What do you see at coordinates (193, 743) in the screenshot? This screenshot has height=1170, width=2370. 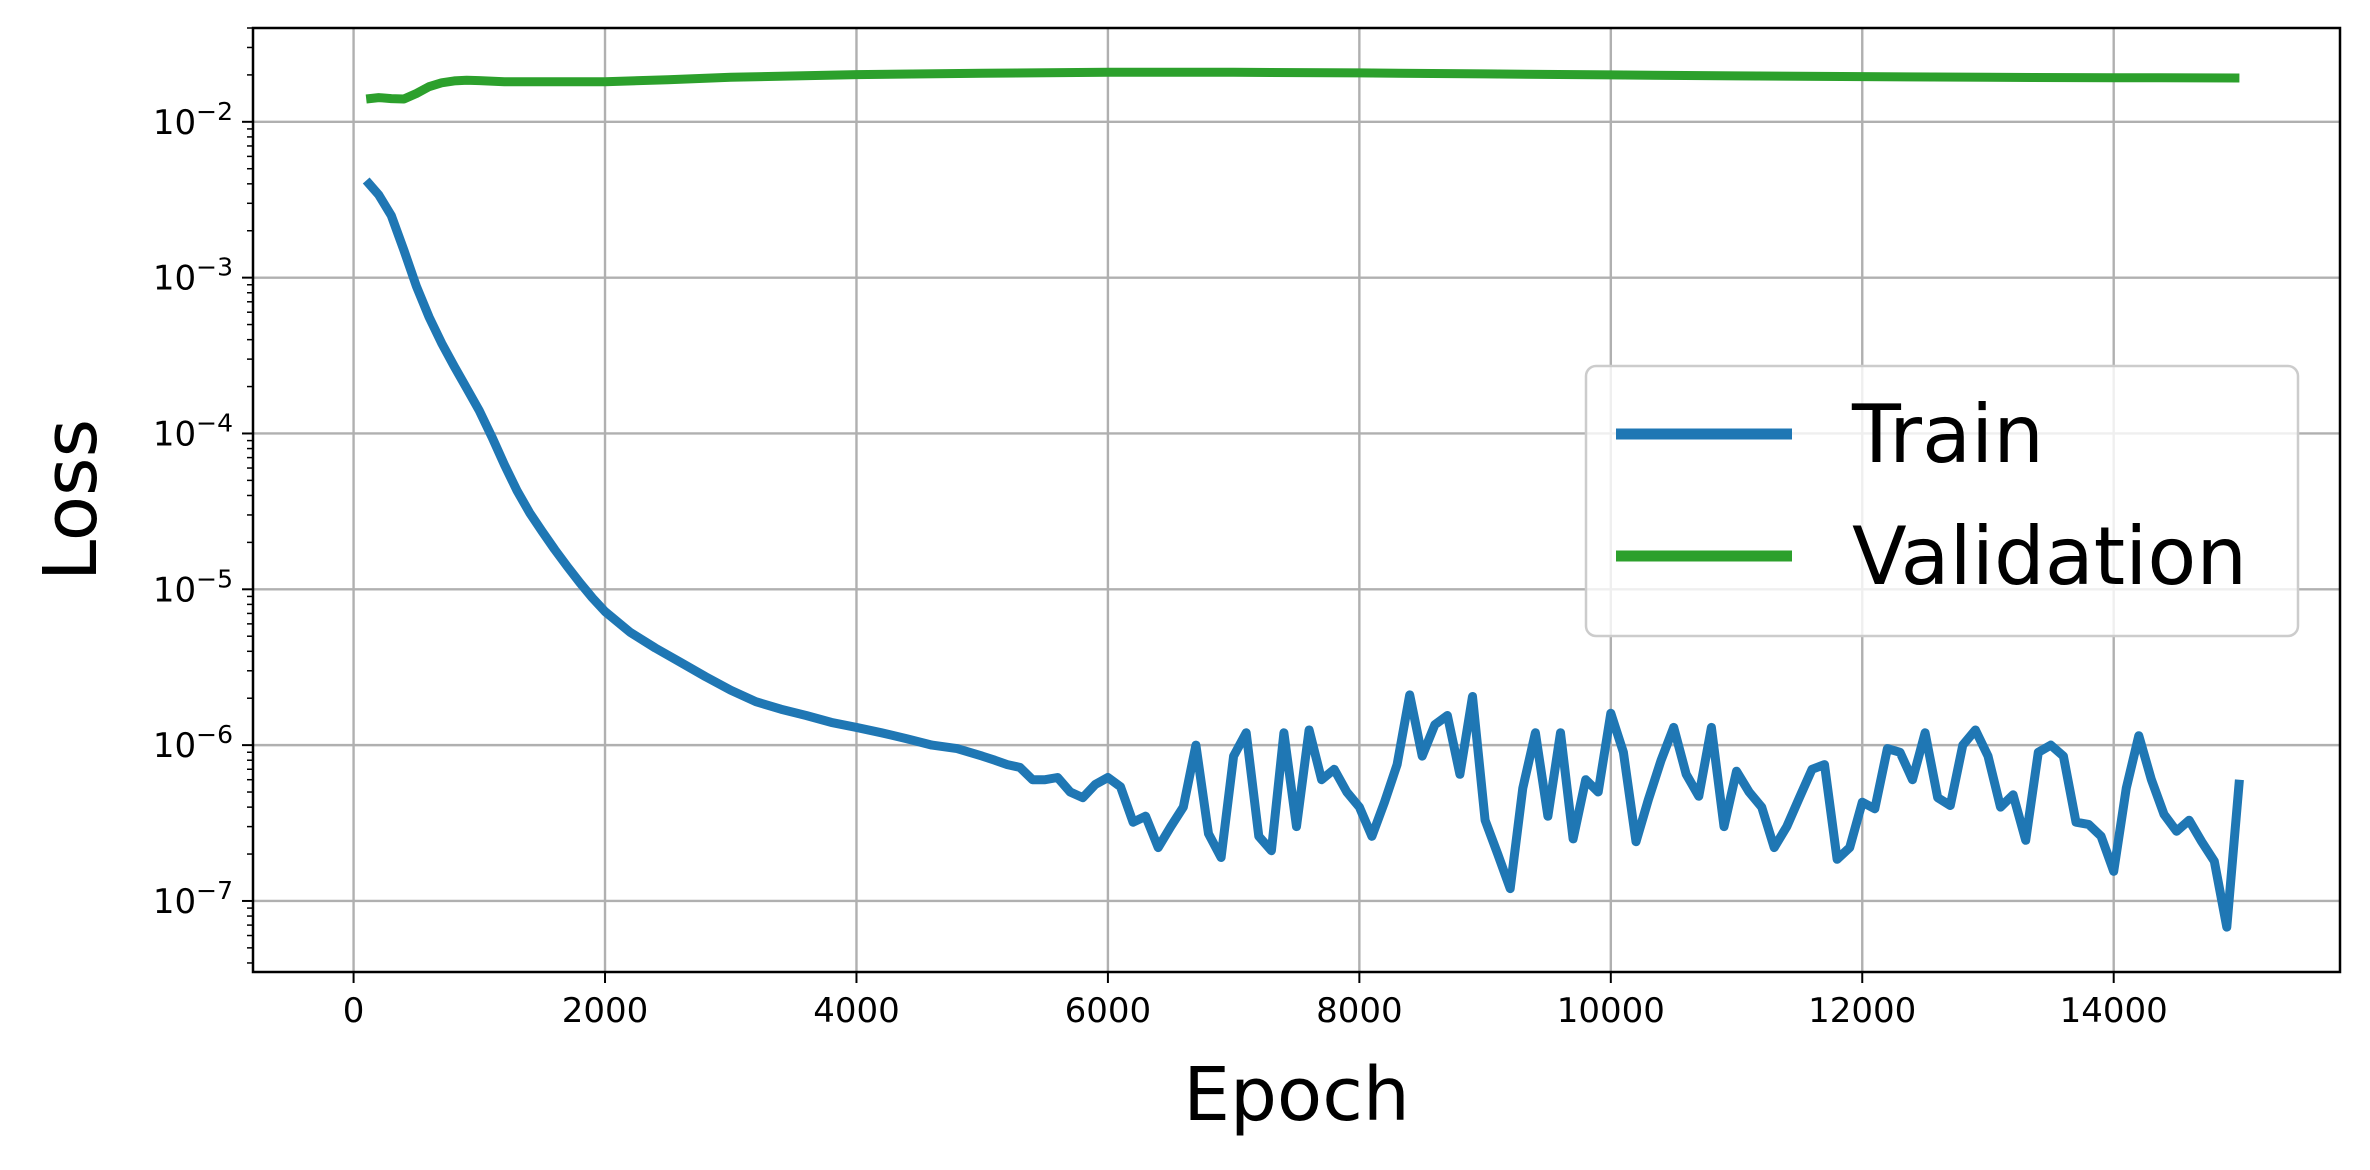 I see `y-tick-label: 10⁻⁶` at bounding box center [193, 743].